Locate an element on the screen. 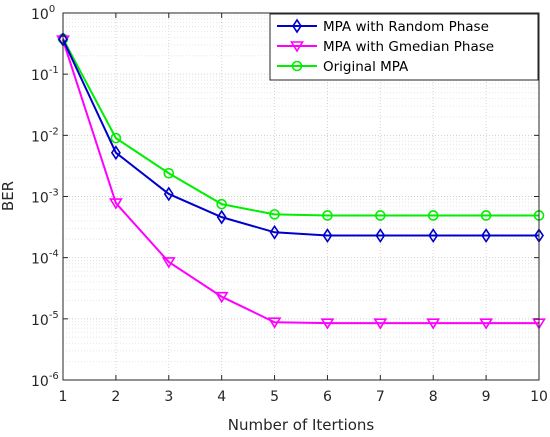 The image size is (550, 437). legend-entry: MPA with Random Phase is located at coordinates (383, 26).